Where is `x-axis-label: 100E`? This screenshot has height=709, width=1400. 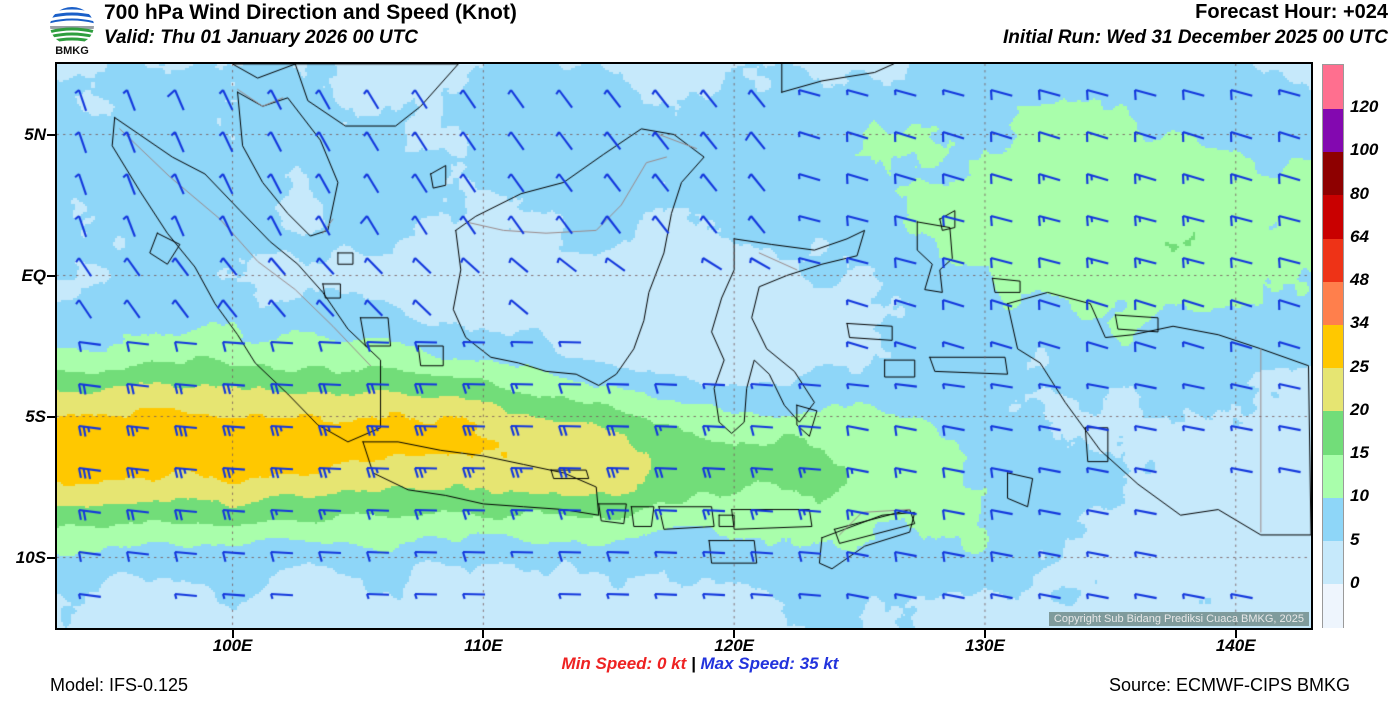 x-axis-label: 100E is located at coordinates (232, 645).